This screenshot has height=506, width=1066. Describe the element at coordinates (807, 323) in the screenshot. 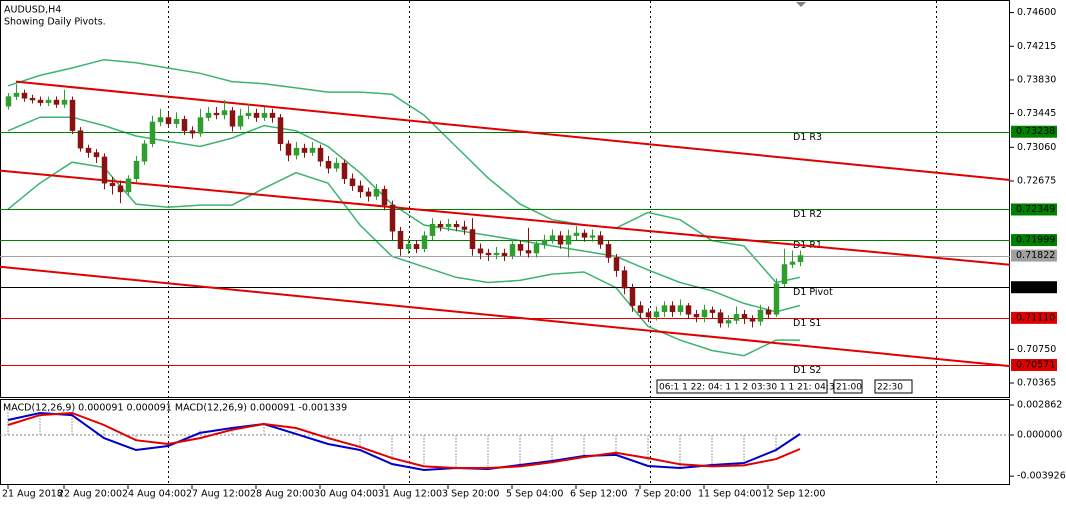

I see `pivot-name: D1 S1` at that location.